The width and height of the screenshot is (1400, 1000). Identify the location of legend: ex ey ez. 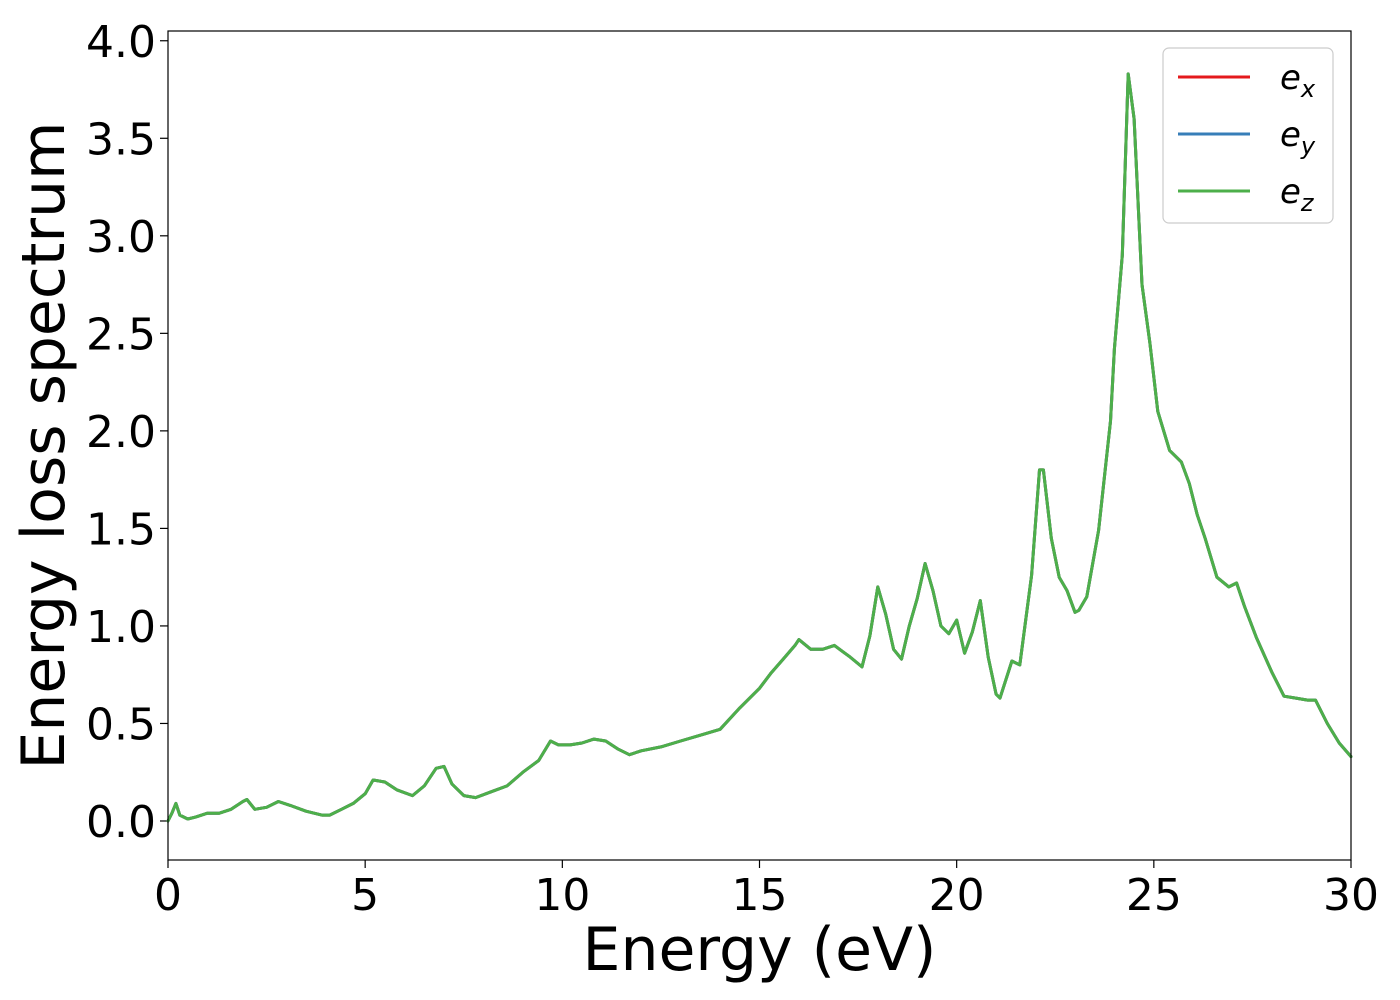
(1248, 135).